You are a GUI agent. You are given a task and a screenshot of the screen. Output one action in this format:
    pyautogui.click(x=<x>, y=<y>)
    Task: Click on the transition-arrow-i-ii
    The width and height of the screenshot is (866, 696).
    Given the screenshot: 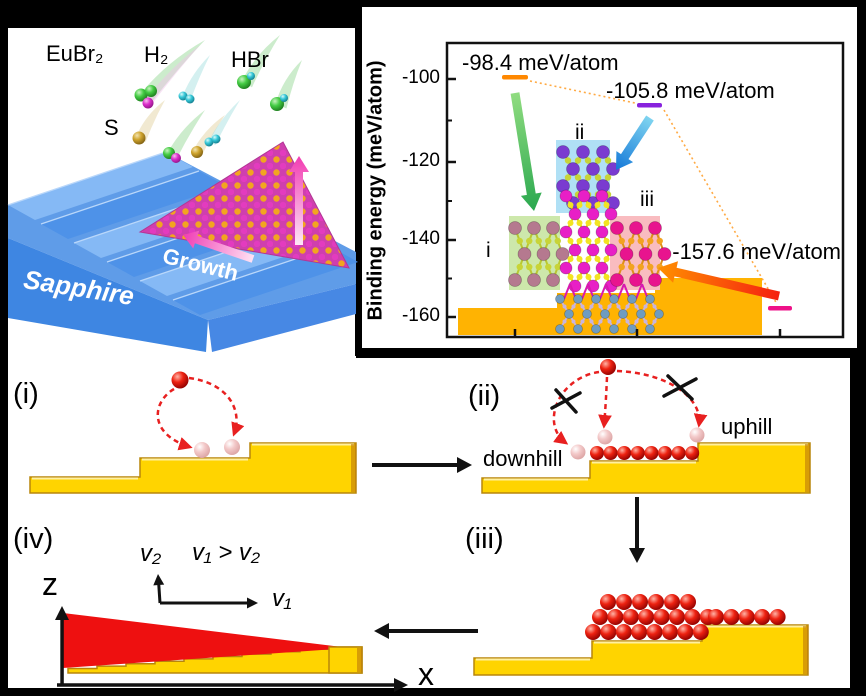 What is the action you would take?
    pyautogui.click(x=422, y=465)
    